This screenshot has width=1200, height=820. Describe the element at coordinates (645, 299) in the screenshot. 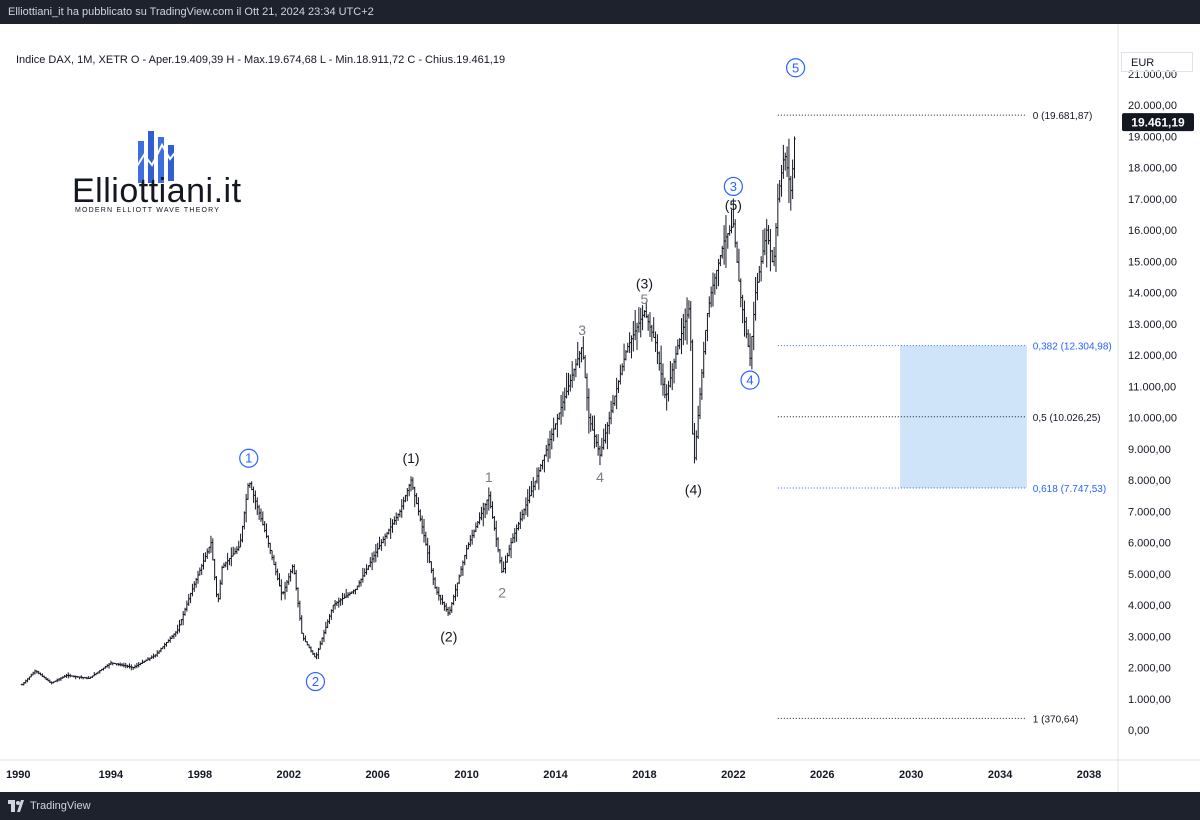

I see `wave-label-minor: 5` at that location.